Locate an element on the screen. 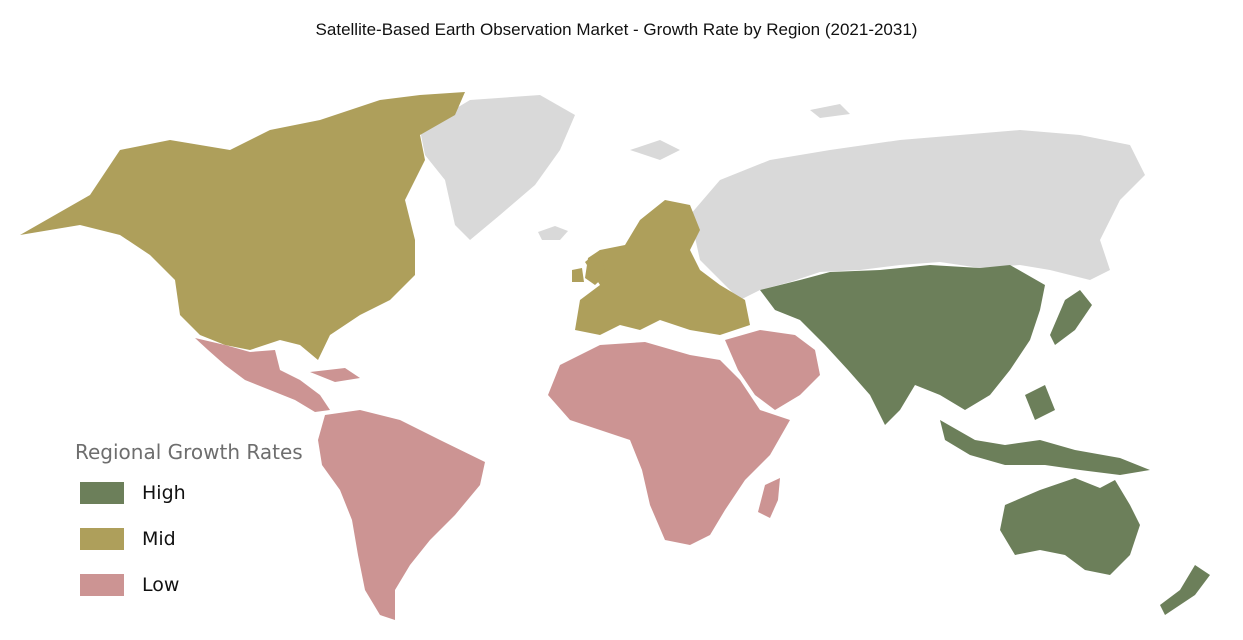 This screenshot has width=1243, height=640. legend-swatch-high is located at coordinates (102, 493).